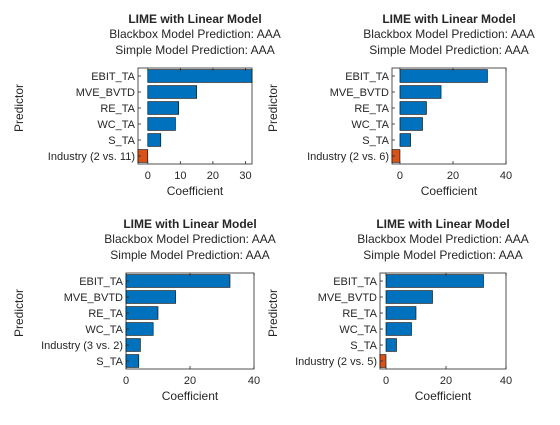 The width and height of the screenshot is (560, 425). What do you see at coordinates (348, 157) in the screenshot?
I see `y-tick-label: Industry (2 vs. 6)` at bounding box center [348, 157].